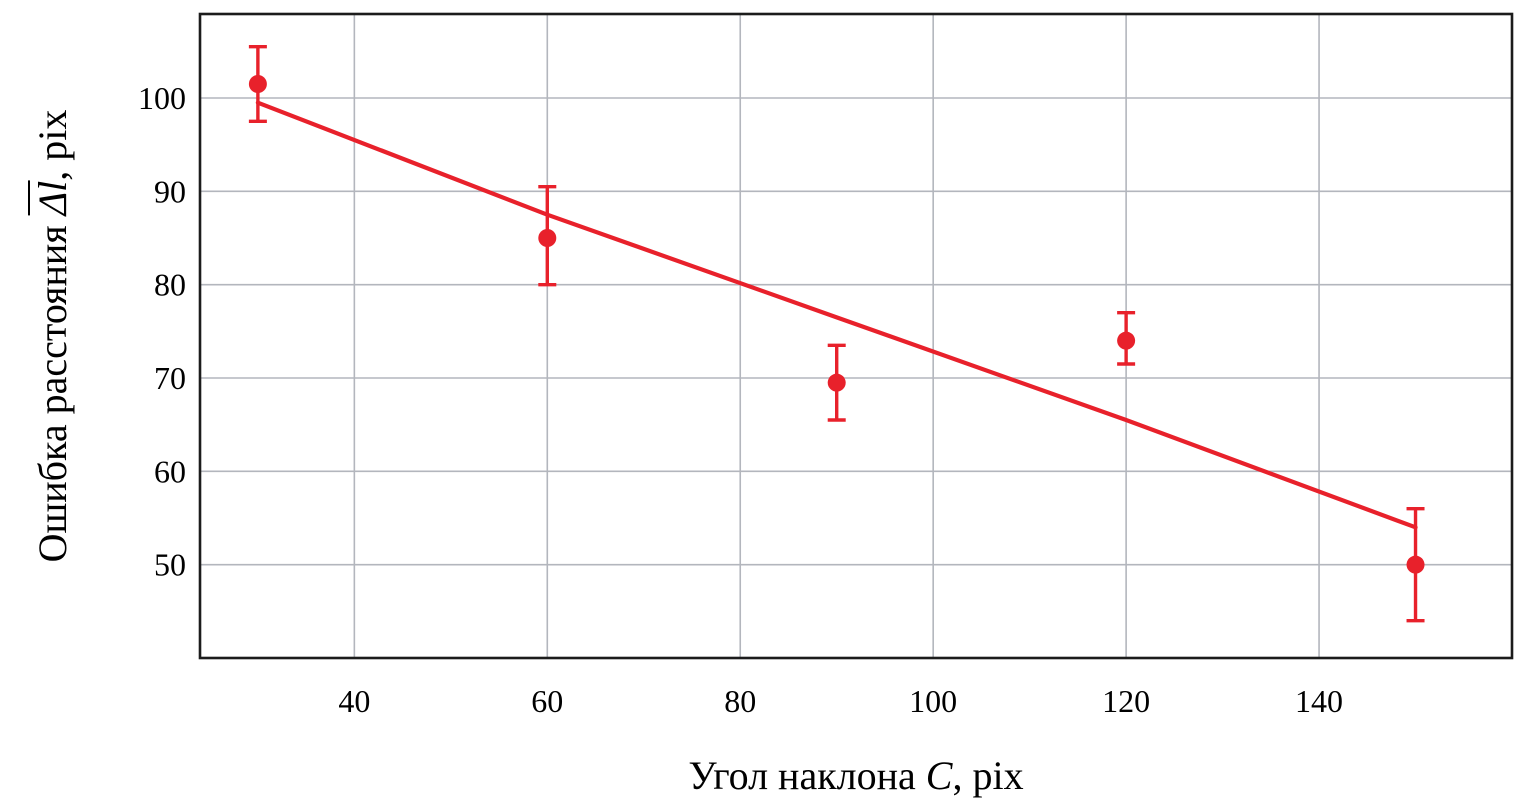 The width and height of the screenshot is (1535, 811). I want to click on x-tick-label: 60, so click(547, 701).